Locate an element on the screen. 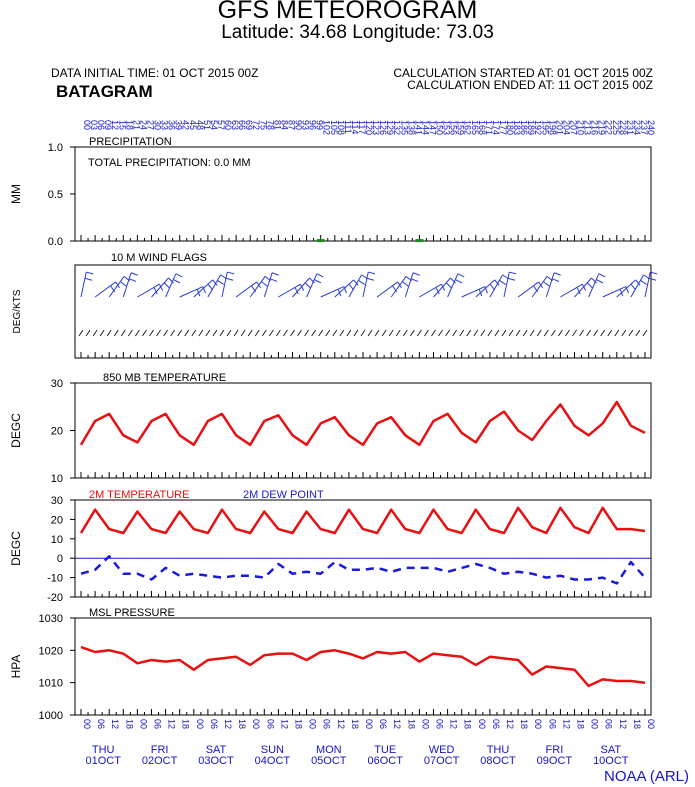 This screenshot has height=787, width=695. top-hour-label: 183 is located at coordinates (517, 127).